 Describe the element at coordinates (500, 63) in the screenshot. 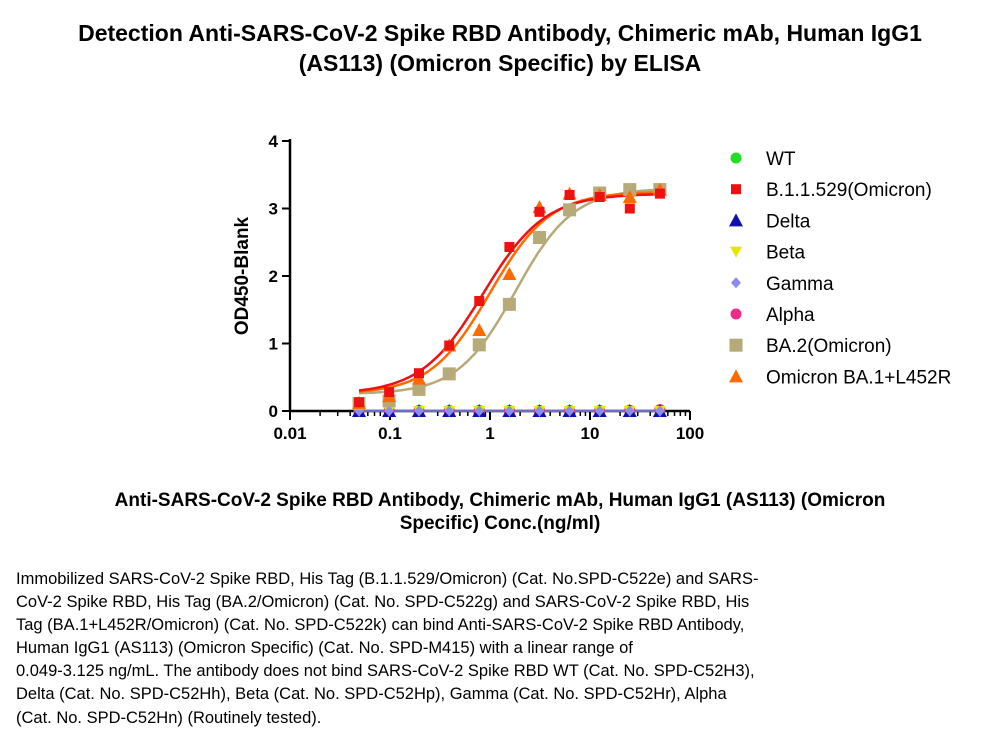

I see `chart-title-line-2: (AS113) (Omicron Specific) by ELISA` at that location.